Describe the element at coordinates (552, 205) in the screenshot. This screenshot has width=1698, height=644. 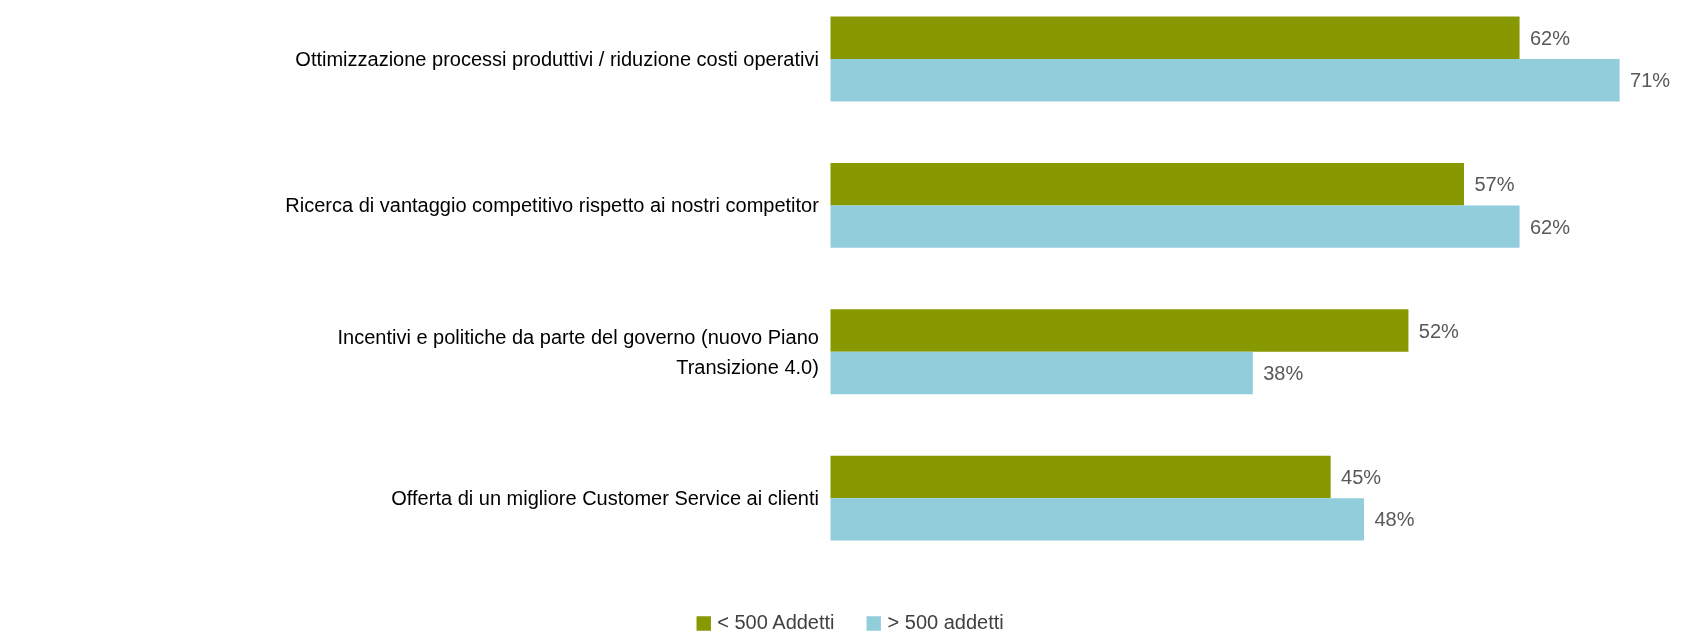
I see `y-tick-label: Ricerca di vantaggio competitivo rispetto ai nostri competitor` at that location.